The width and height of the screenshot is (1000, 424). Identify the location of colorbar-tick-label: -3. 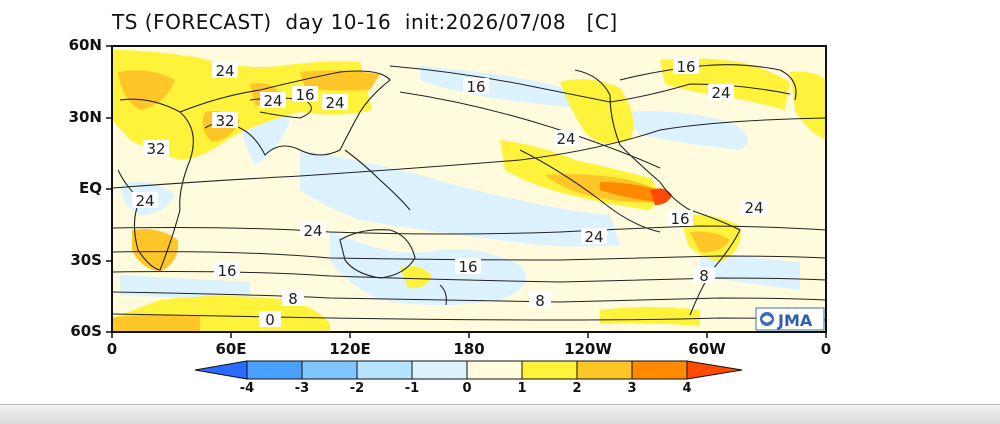
(302, 388).